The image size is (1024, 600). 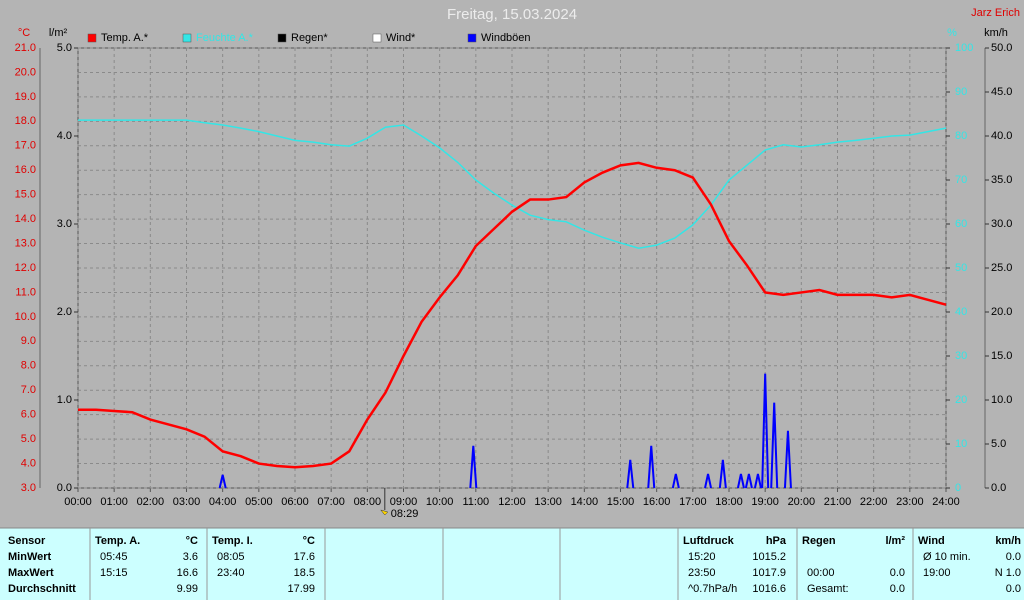 I want to click on x-tick-label: 16:00, so click(x=657, y=502).